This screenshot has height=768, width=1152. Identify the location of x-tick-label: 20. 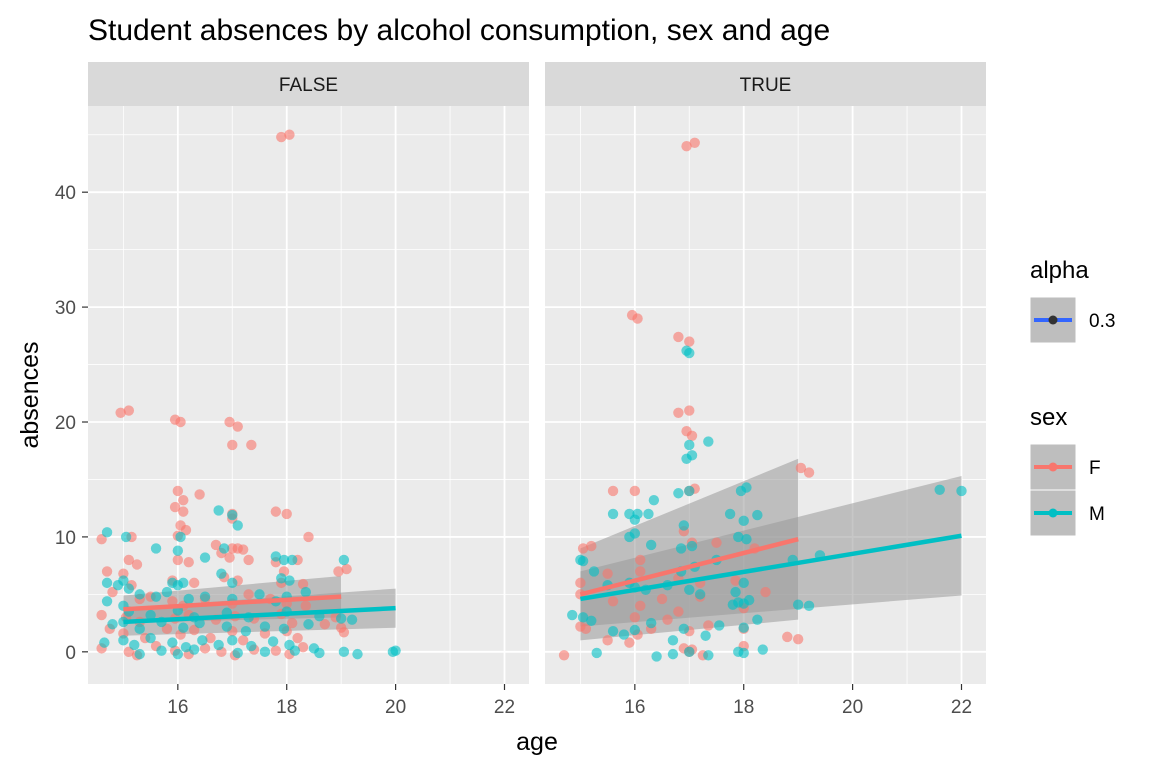
(852, 707).